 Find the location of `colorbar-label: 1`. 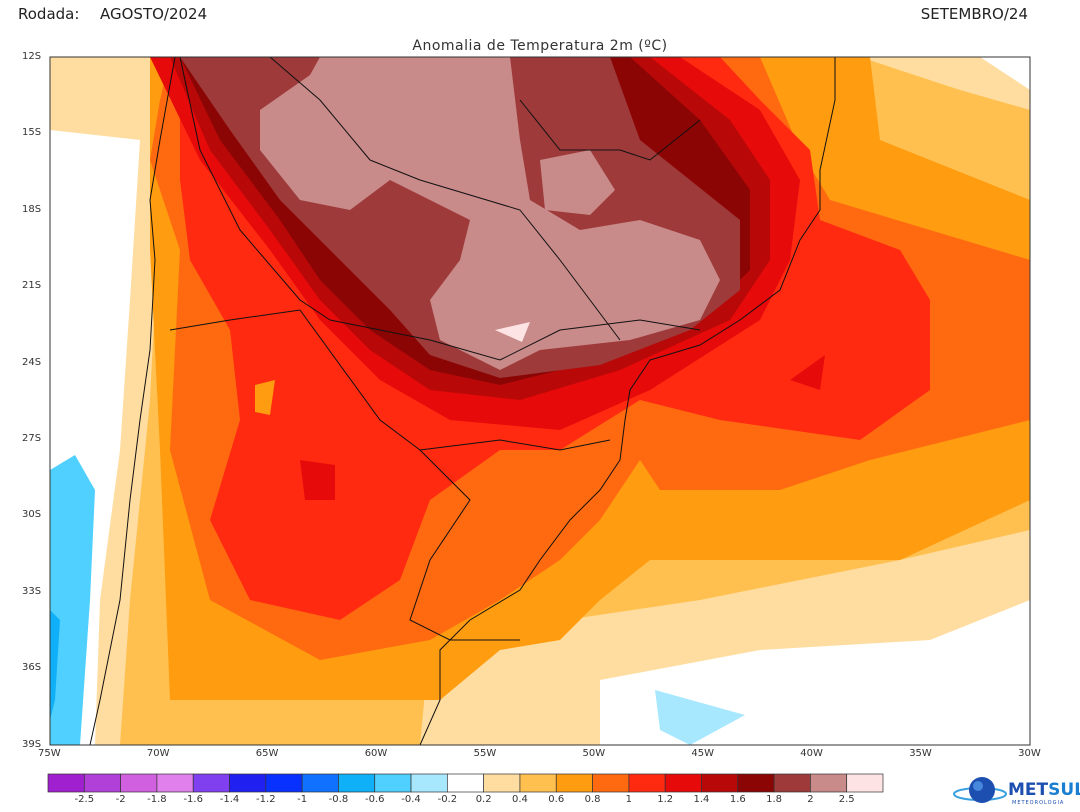

colorbar-label: 1 is located at coordinates (629, 799).